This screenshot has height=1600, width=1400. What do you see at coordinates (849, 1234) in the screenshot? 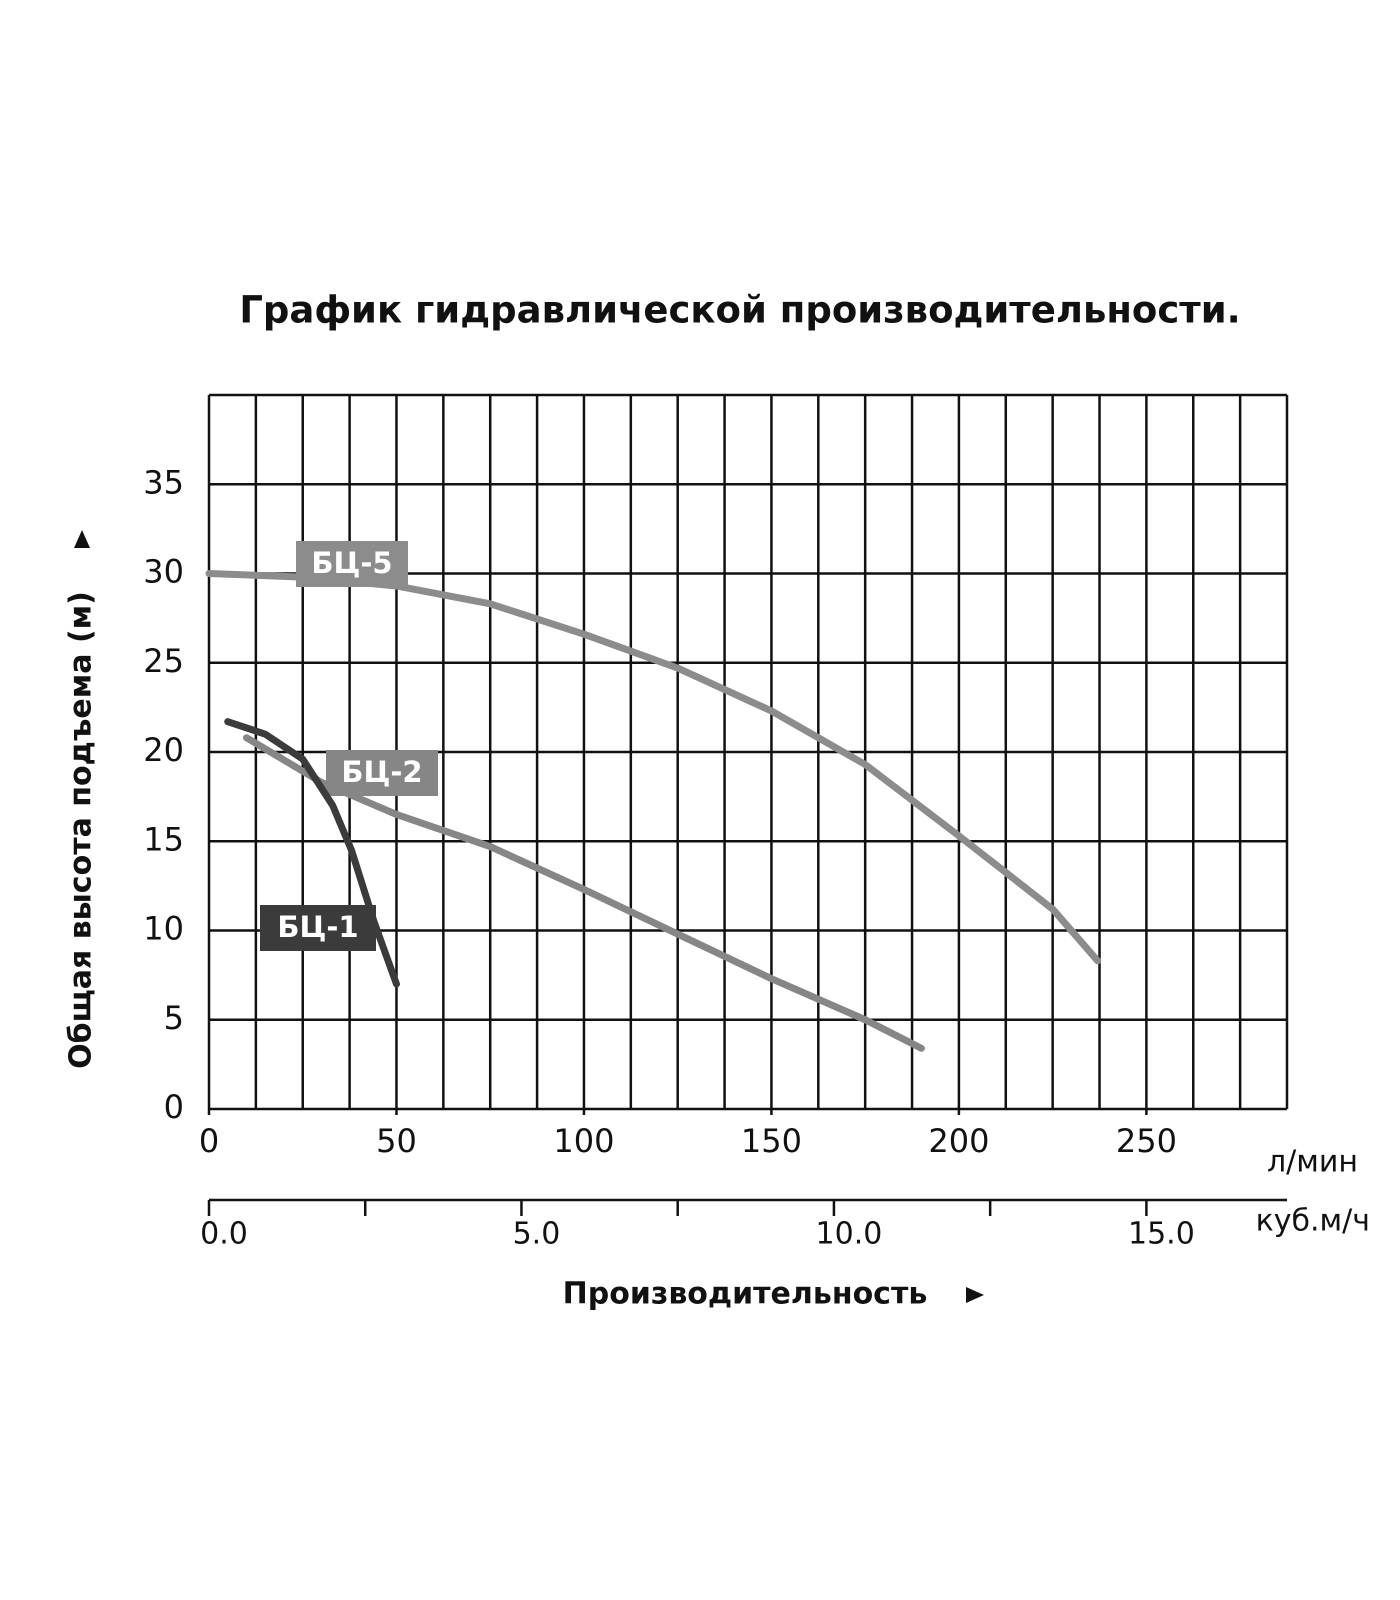
I see `x2-tick-label: 10.0` at bounding box center [849, 1234].